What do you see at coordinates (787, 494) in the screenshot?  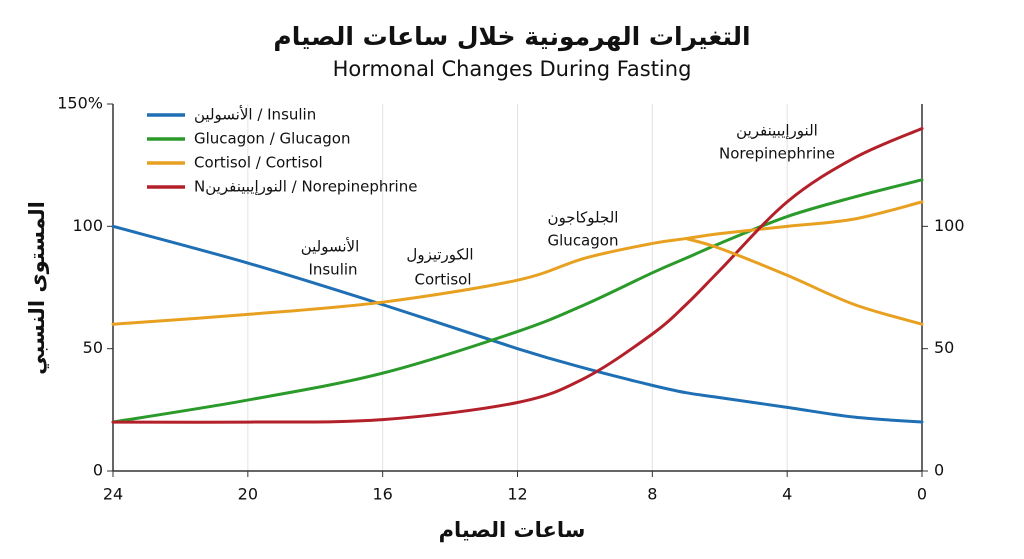 I see `x-tick-label: 4` at bounding box center [787, 494].